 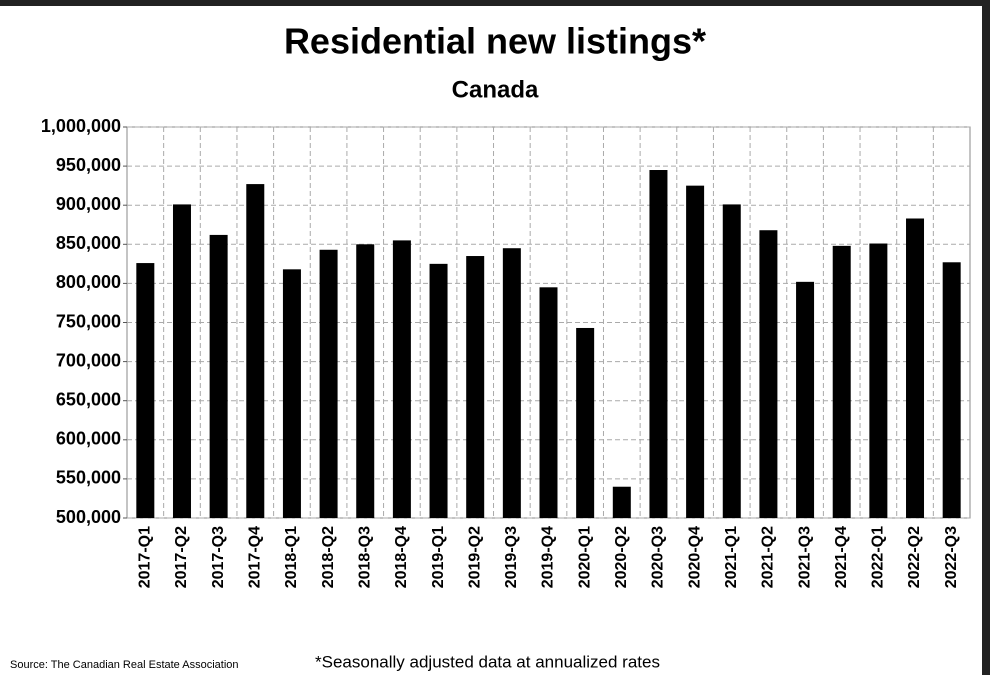 I want to click on chart-title: Residential new listings*, so click(x=495, y=41).